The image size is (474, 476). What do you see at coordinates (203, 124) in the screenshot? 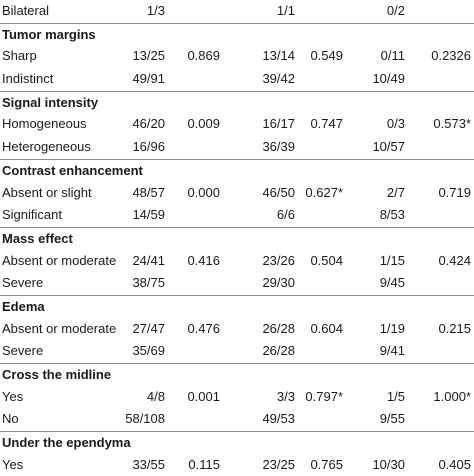
I see `p-value-cell: 0.009` at bounding box center [203, 124].